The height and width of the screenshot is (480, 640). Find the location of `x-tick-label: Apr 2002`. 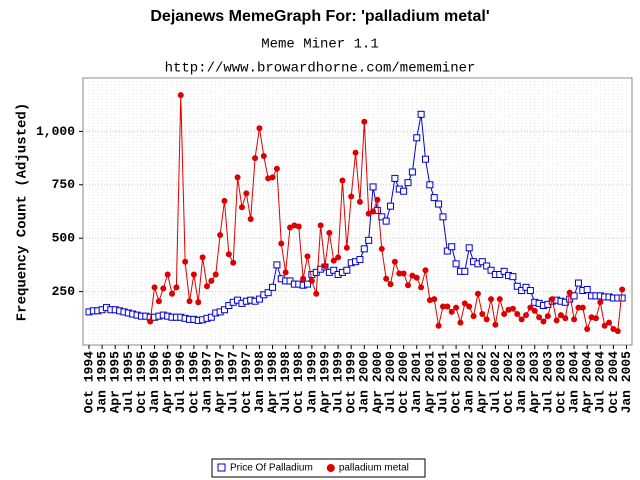

x-tick-label: Apr 2002 is located at coordinates (482, 382).